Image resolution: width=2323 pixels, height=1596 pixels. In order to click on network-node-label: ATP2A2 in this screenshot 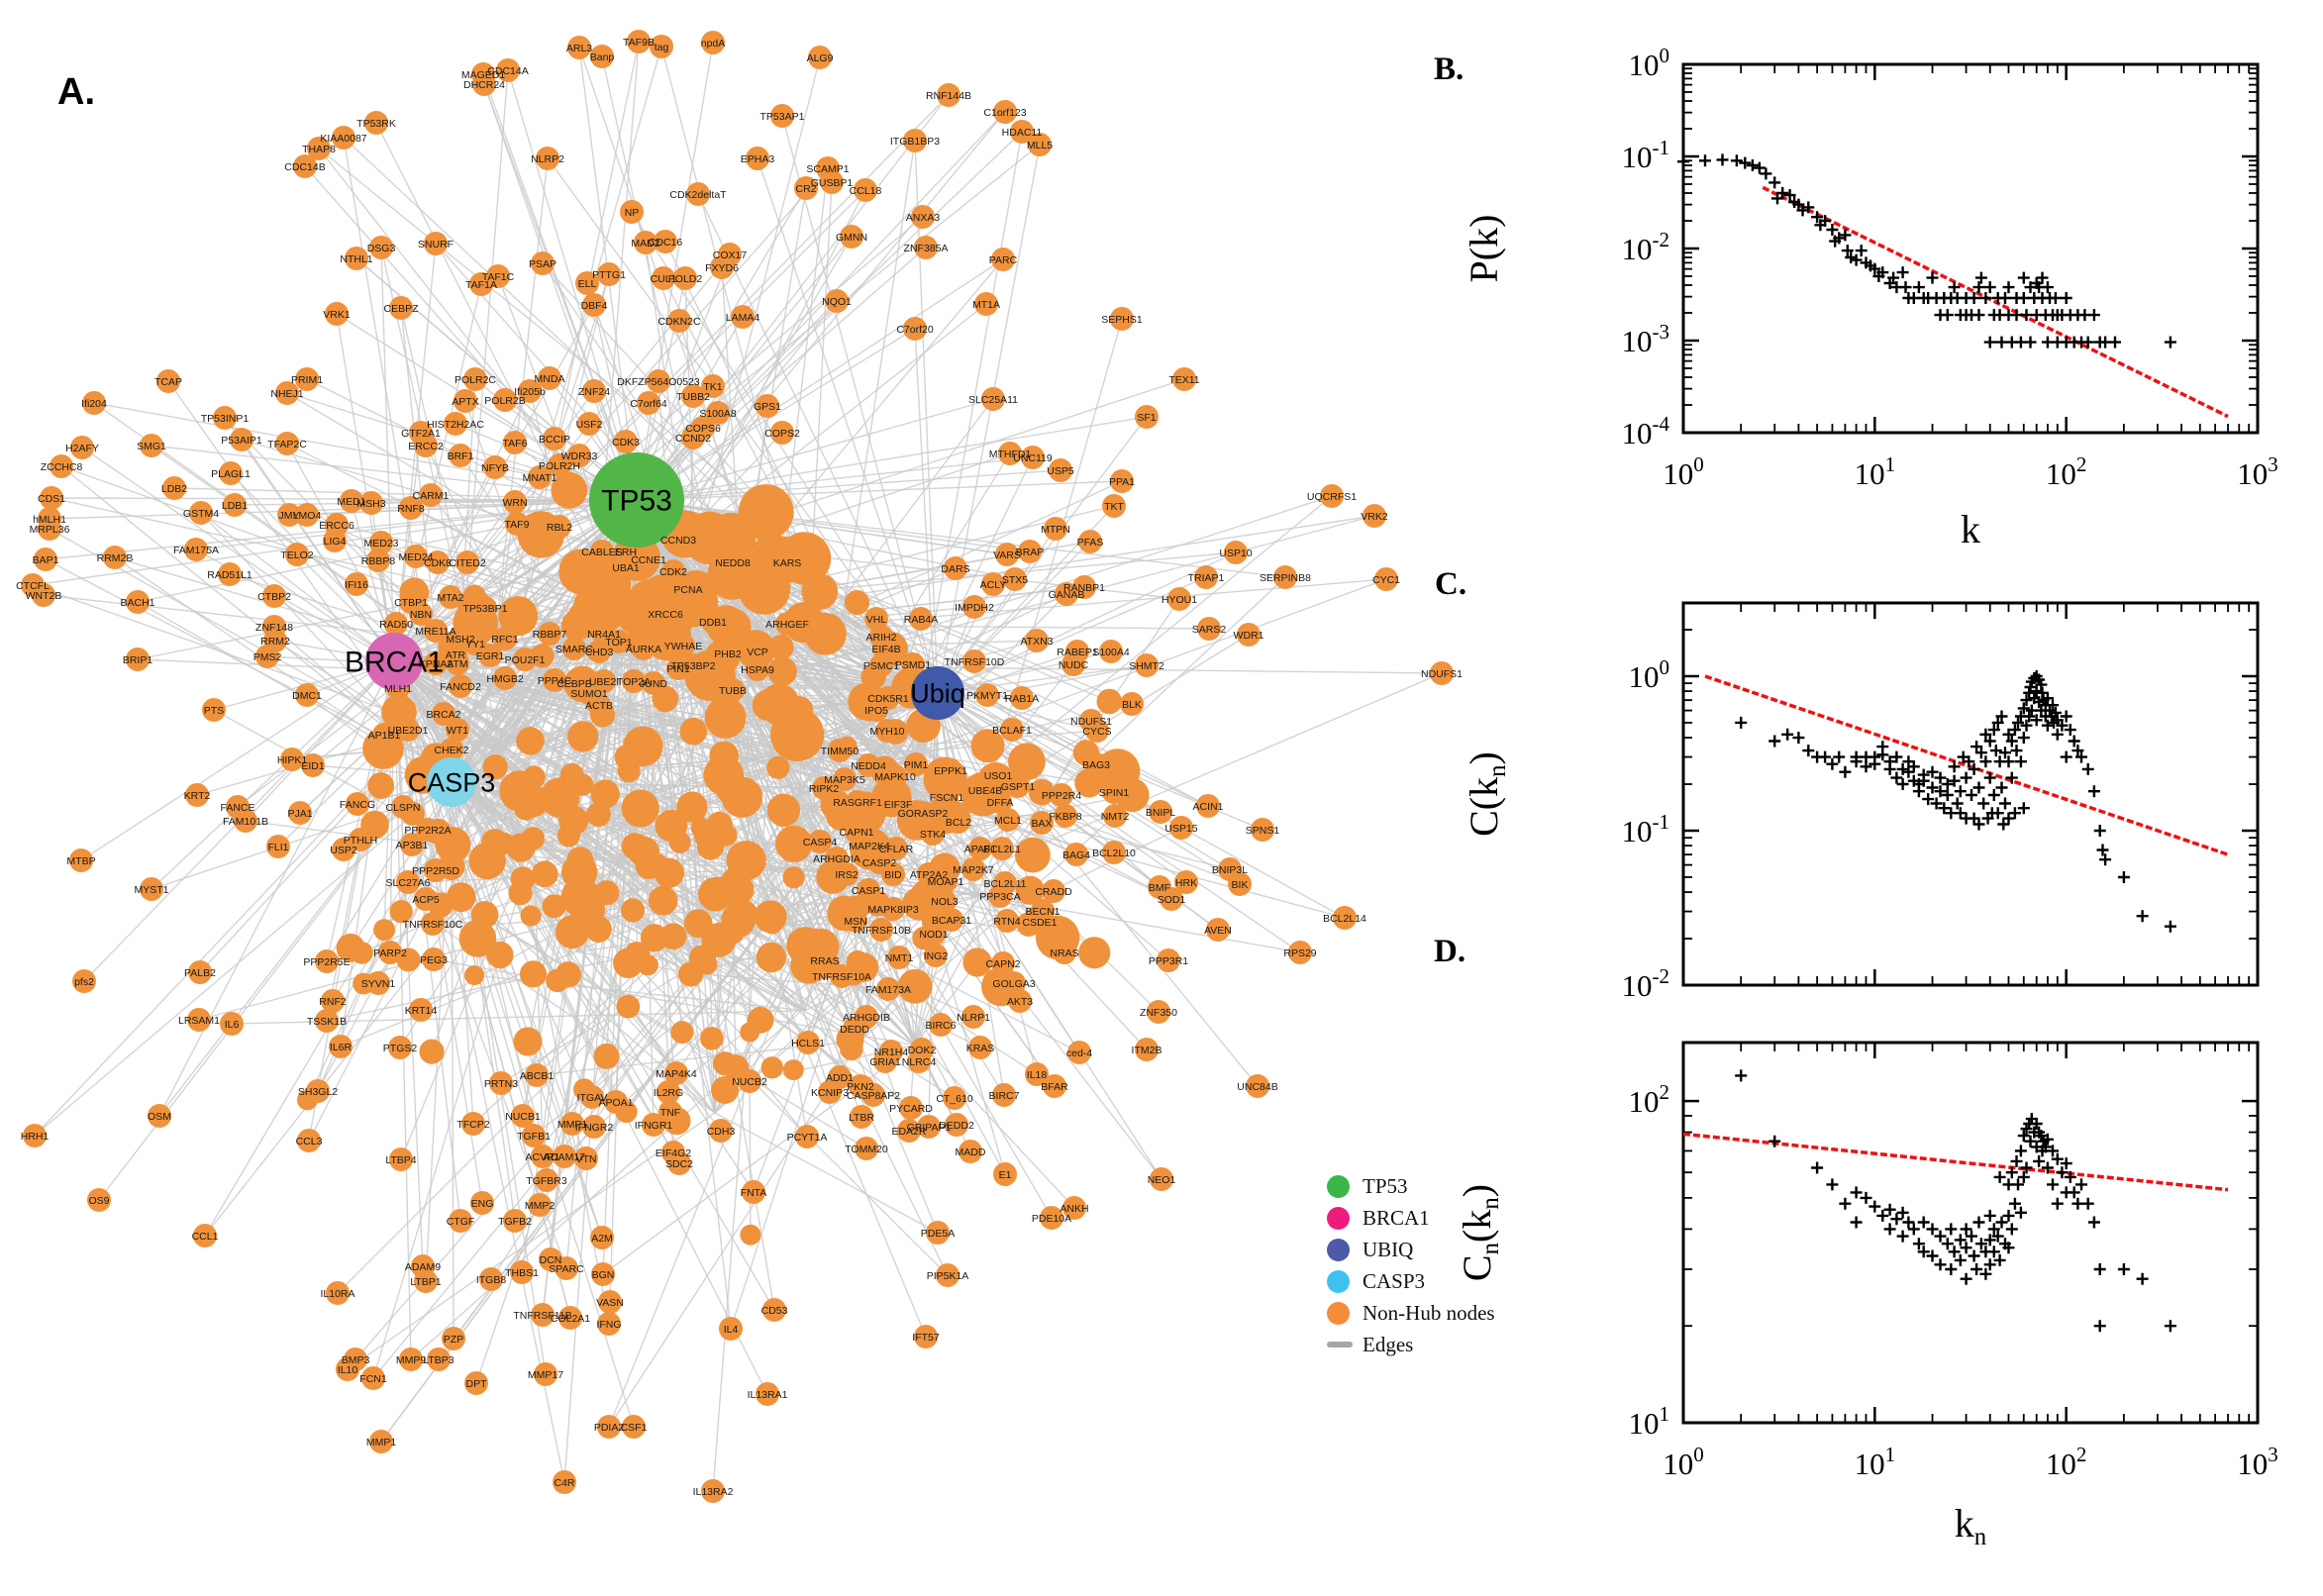, I will do `click(929, 875)`.